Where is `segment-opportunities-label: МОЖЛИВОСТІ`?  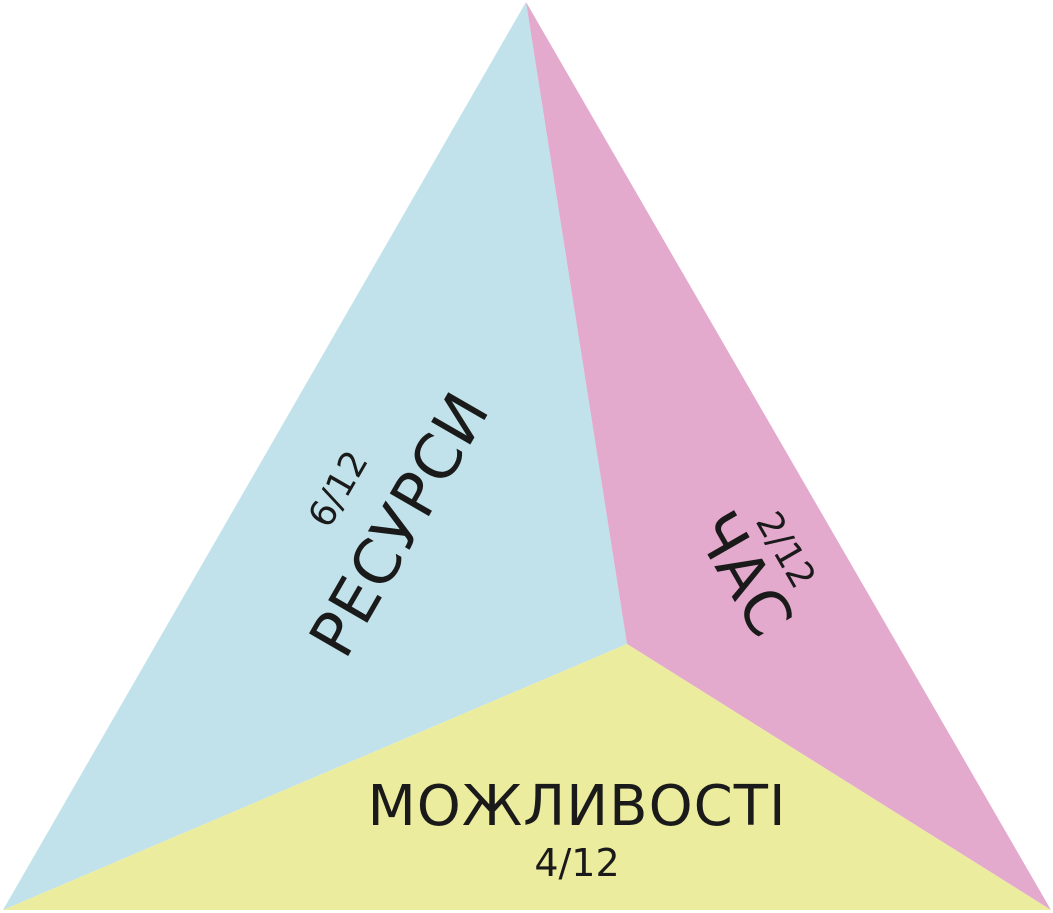 segment-opportunities-label: МОЖЛИВОСТІ is located at coordinates (576, 806).